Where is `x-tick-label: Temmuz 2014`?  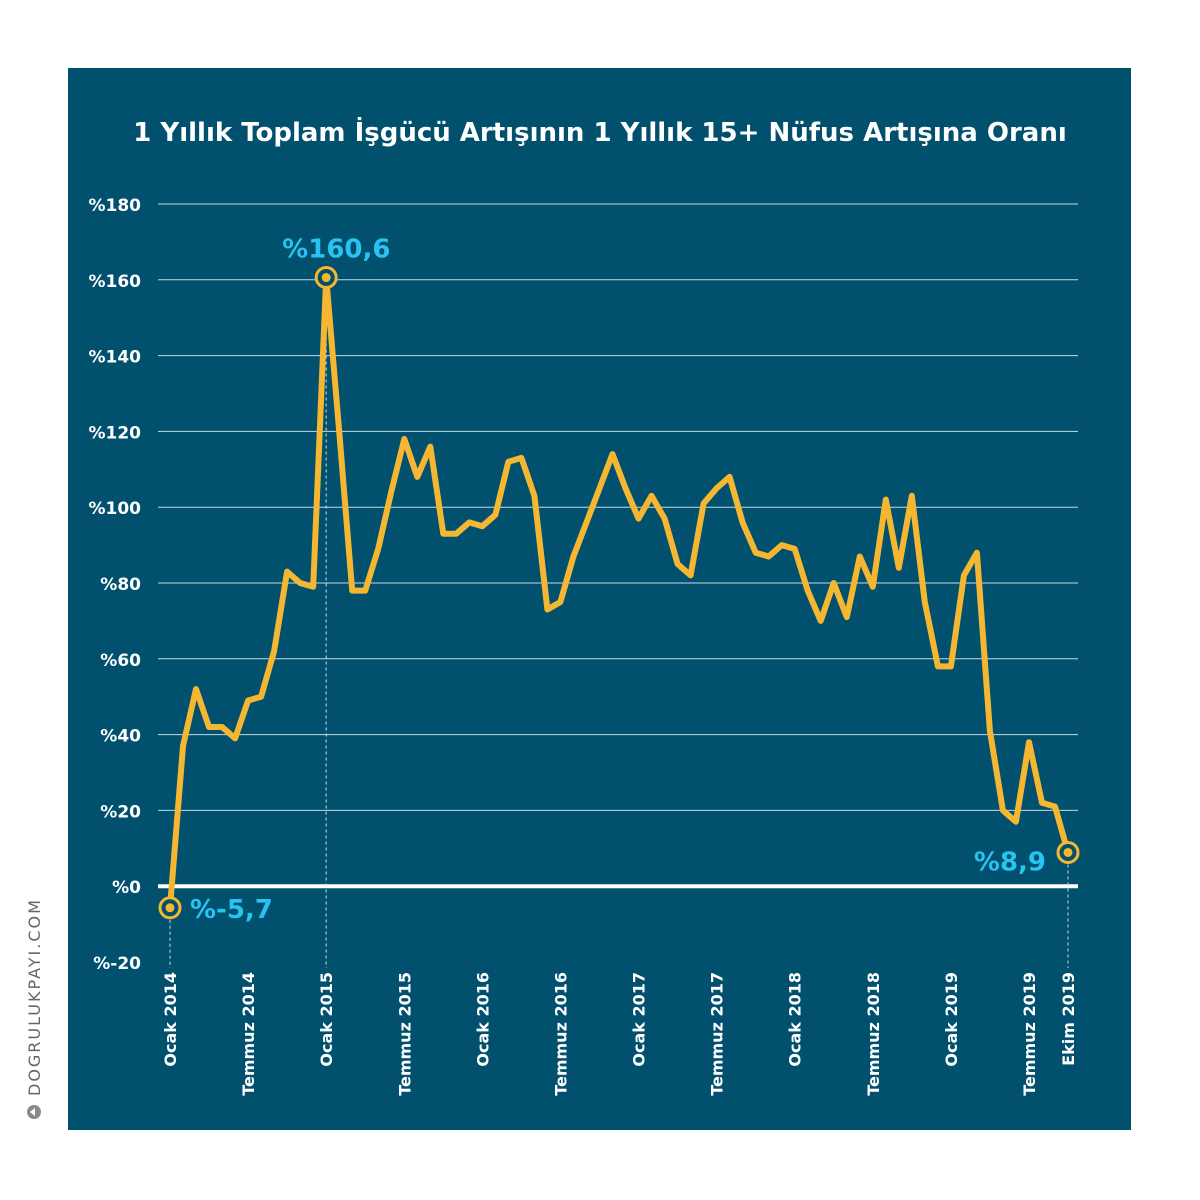
x-tick-label: Temmuz 2014 is located at coordinates (248, 1034).